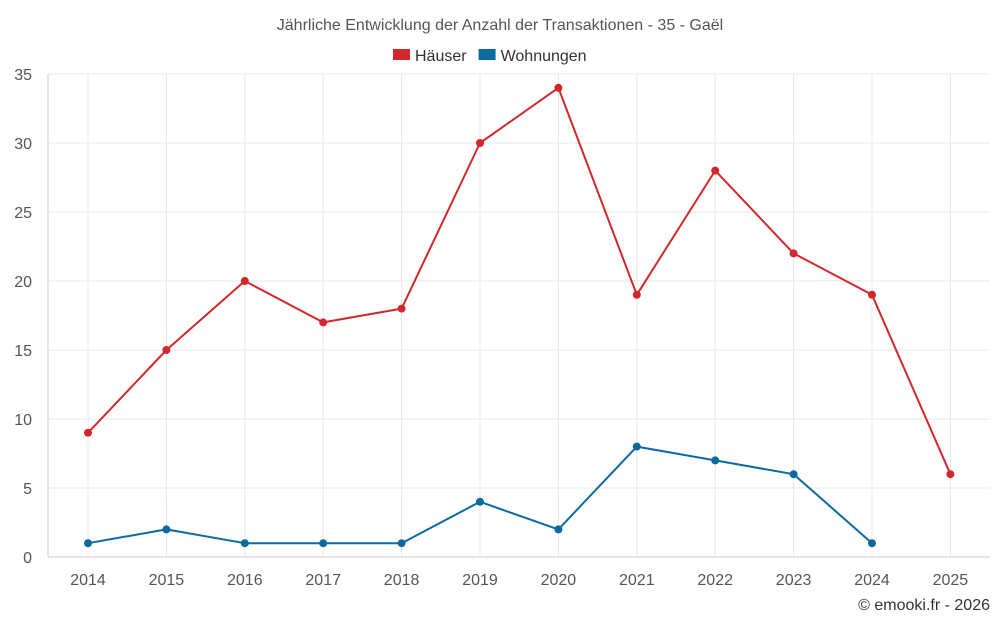 The width and height of the screenshot is (1000, 625). What do you see at coordinates (715, 580) in the screenshot?
I see `x-tick-label: 2022` at bounding box center [715, 580].